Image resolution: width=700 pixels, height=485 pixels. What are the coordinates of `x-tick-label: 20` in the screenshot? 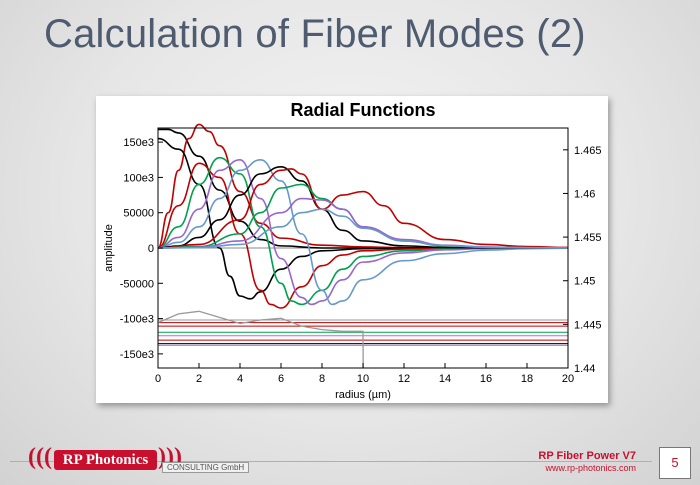 It's located at (568, 379).